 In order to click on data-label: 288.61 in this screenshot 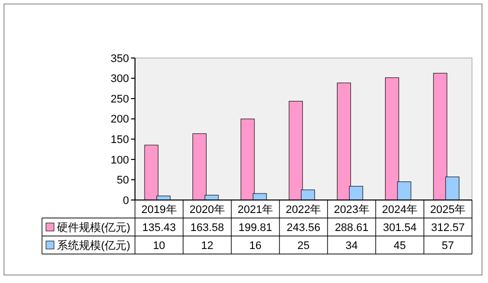, I will do `click(351, 228)`.